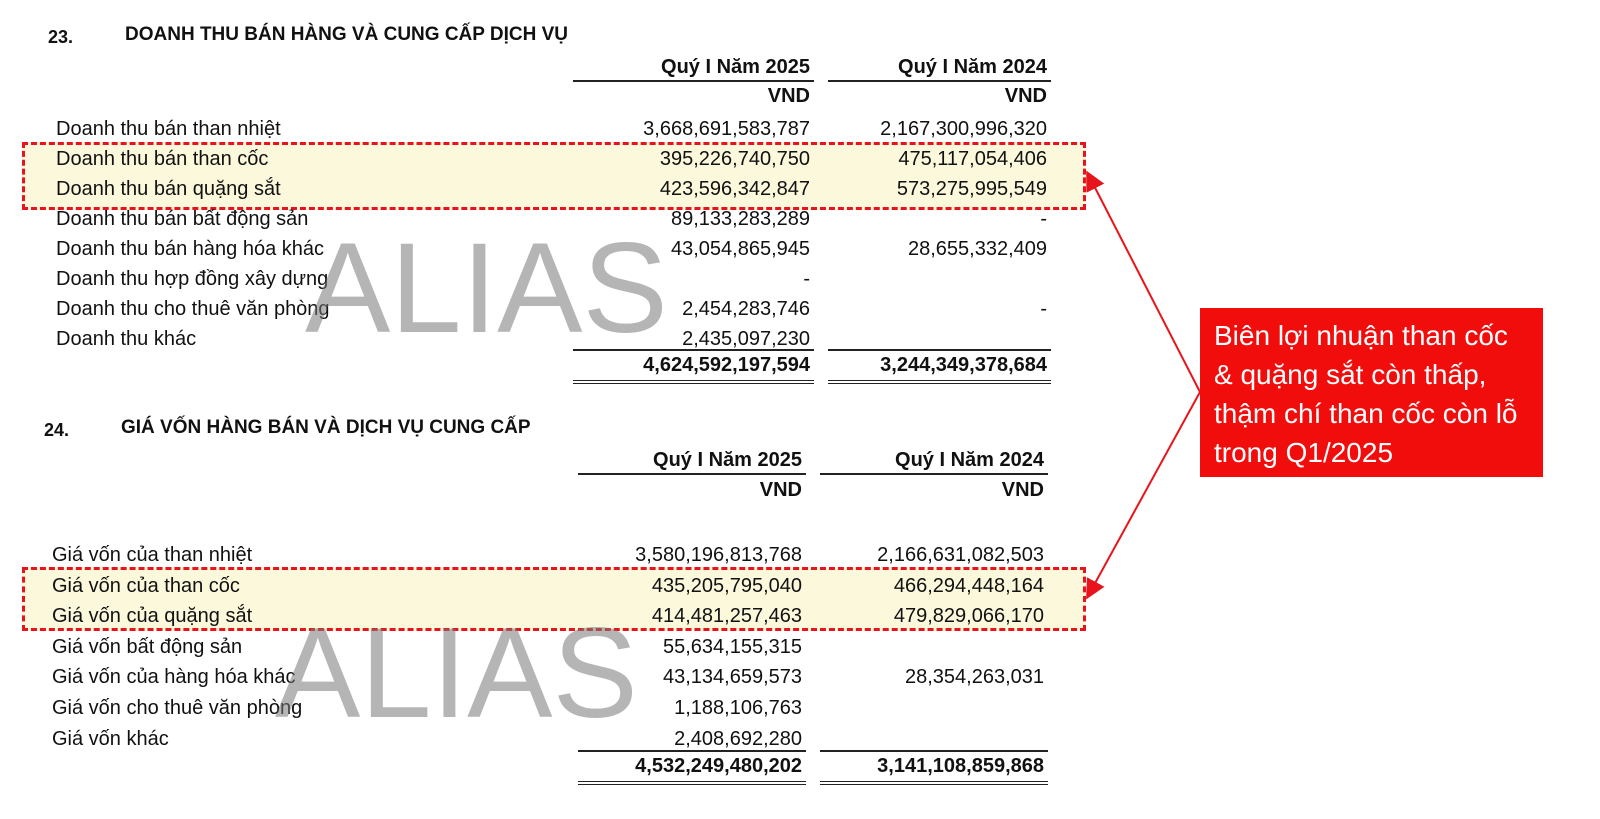 The image size is (1600, 819). What do you see at coordinates (190, 249) in the screenshot?
I see `row-label: Doanh thu bán hàng hóa khác` at bounding box center [190, 249].